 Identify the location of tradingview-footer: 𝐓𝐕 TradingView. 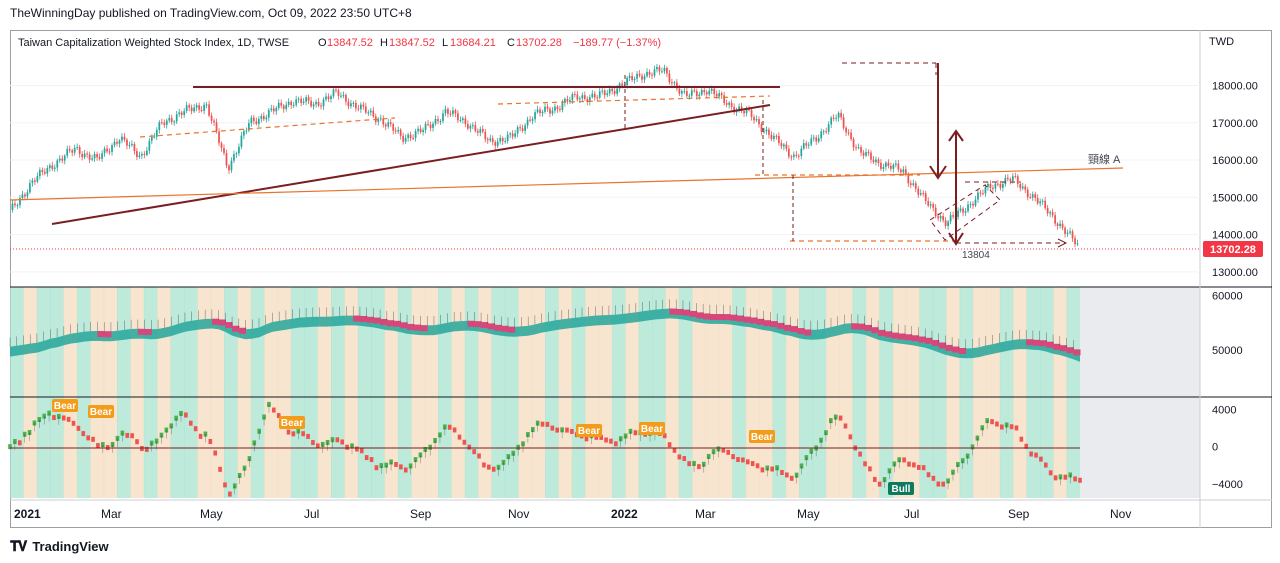
(59, 546).